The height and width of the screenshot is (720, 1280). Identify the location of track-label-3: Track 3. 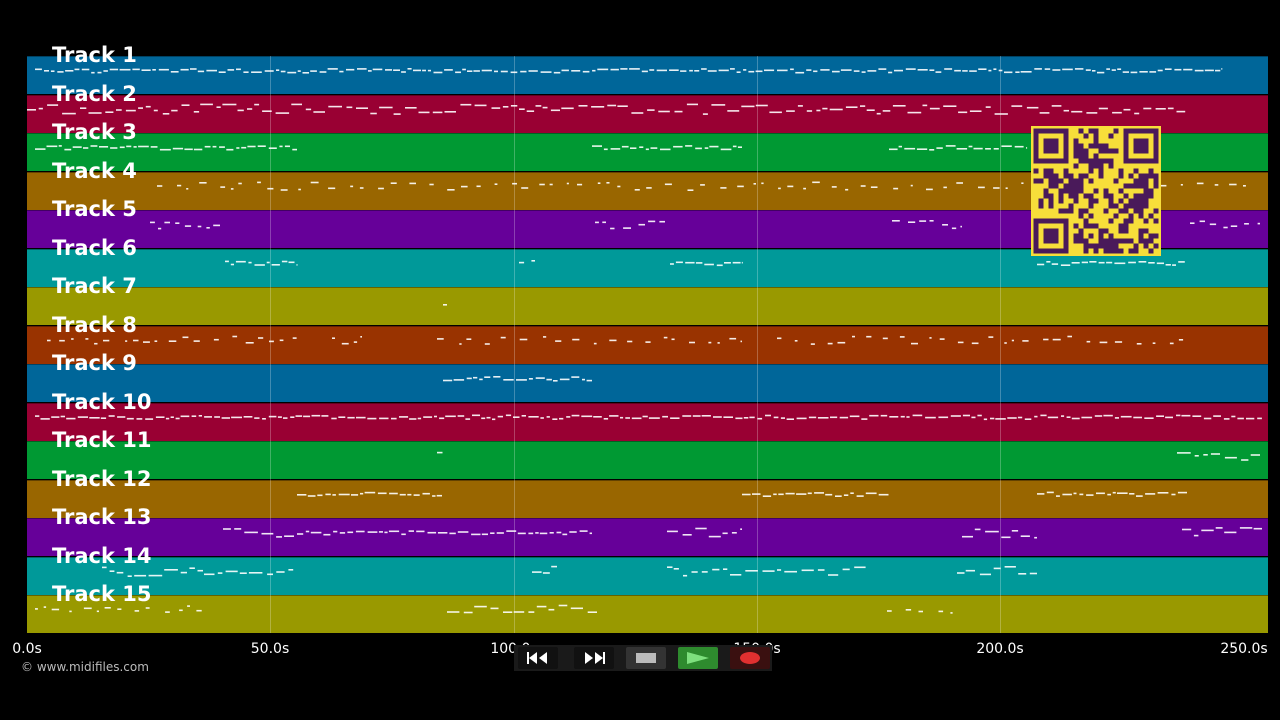
(94, 132).